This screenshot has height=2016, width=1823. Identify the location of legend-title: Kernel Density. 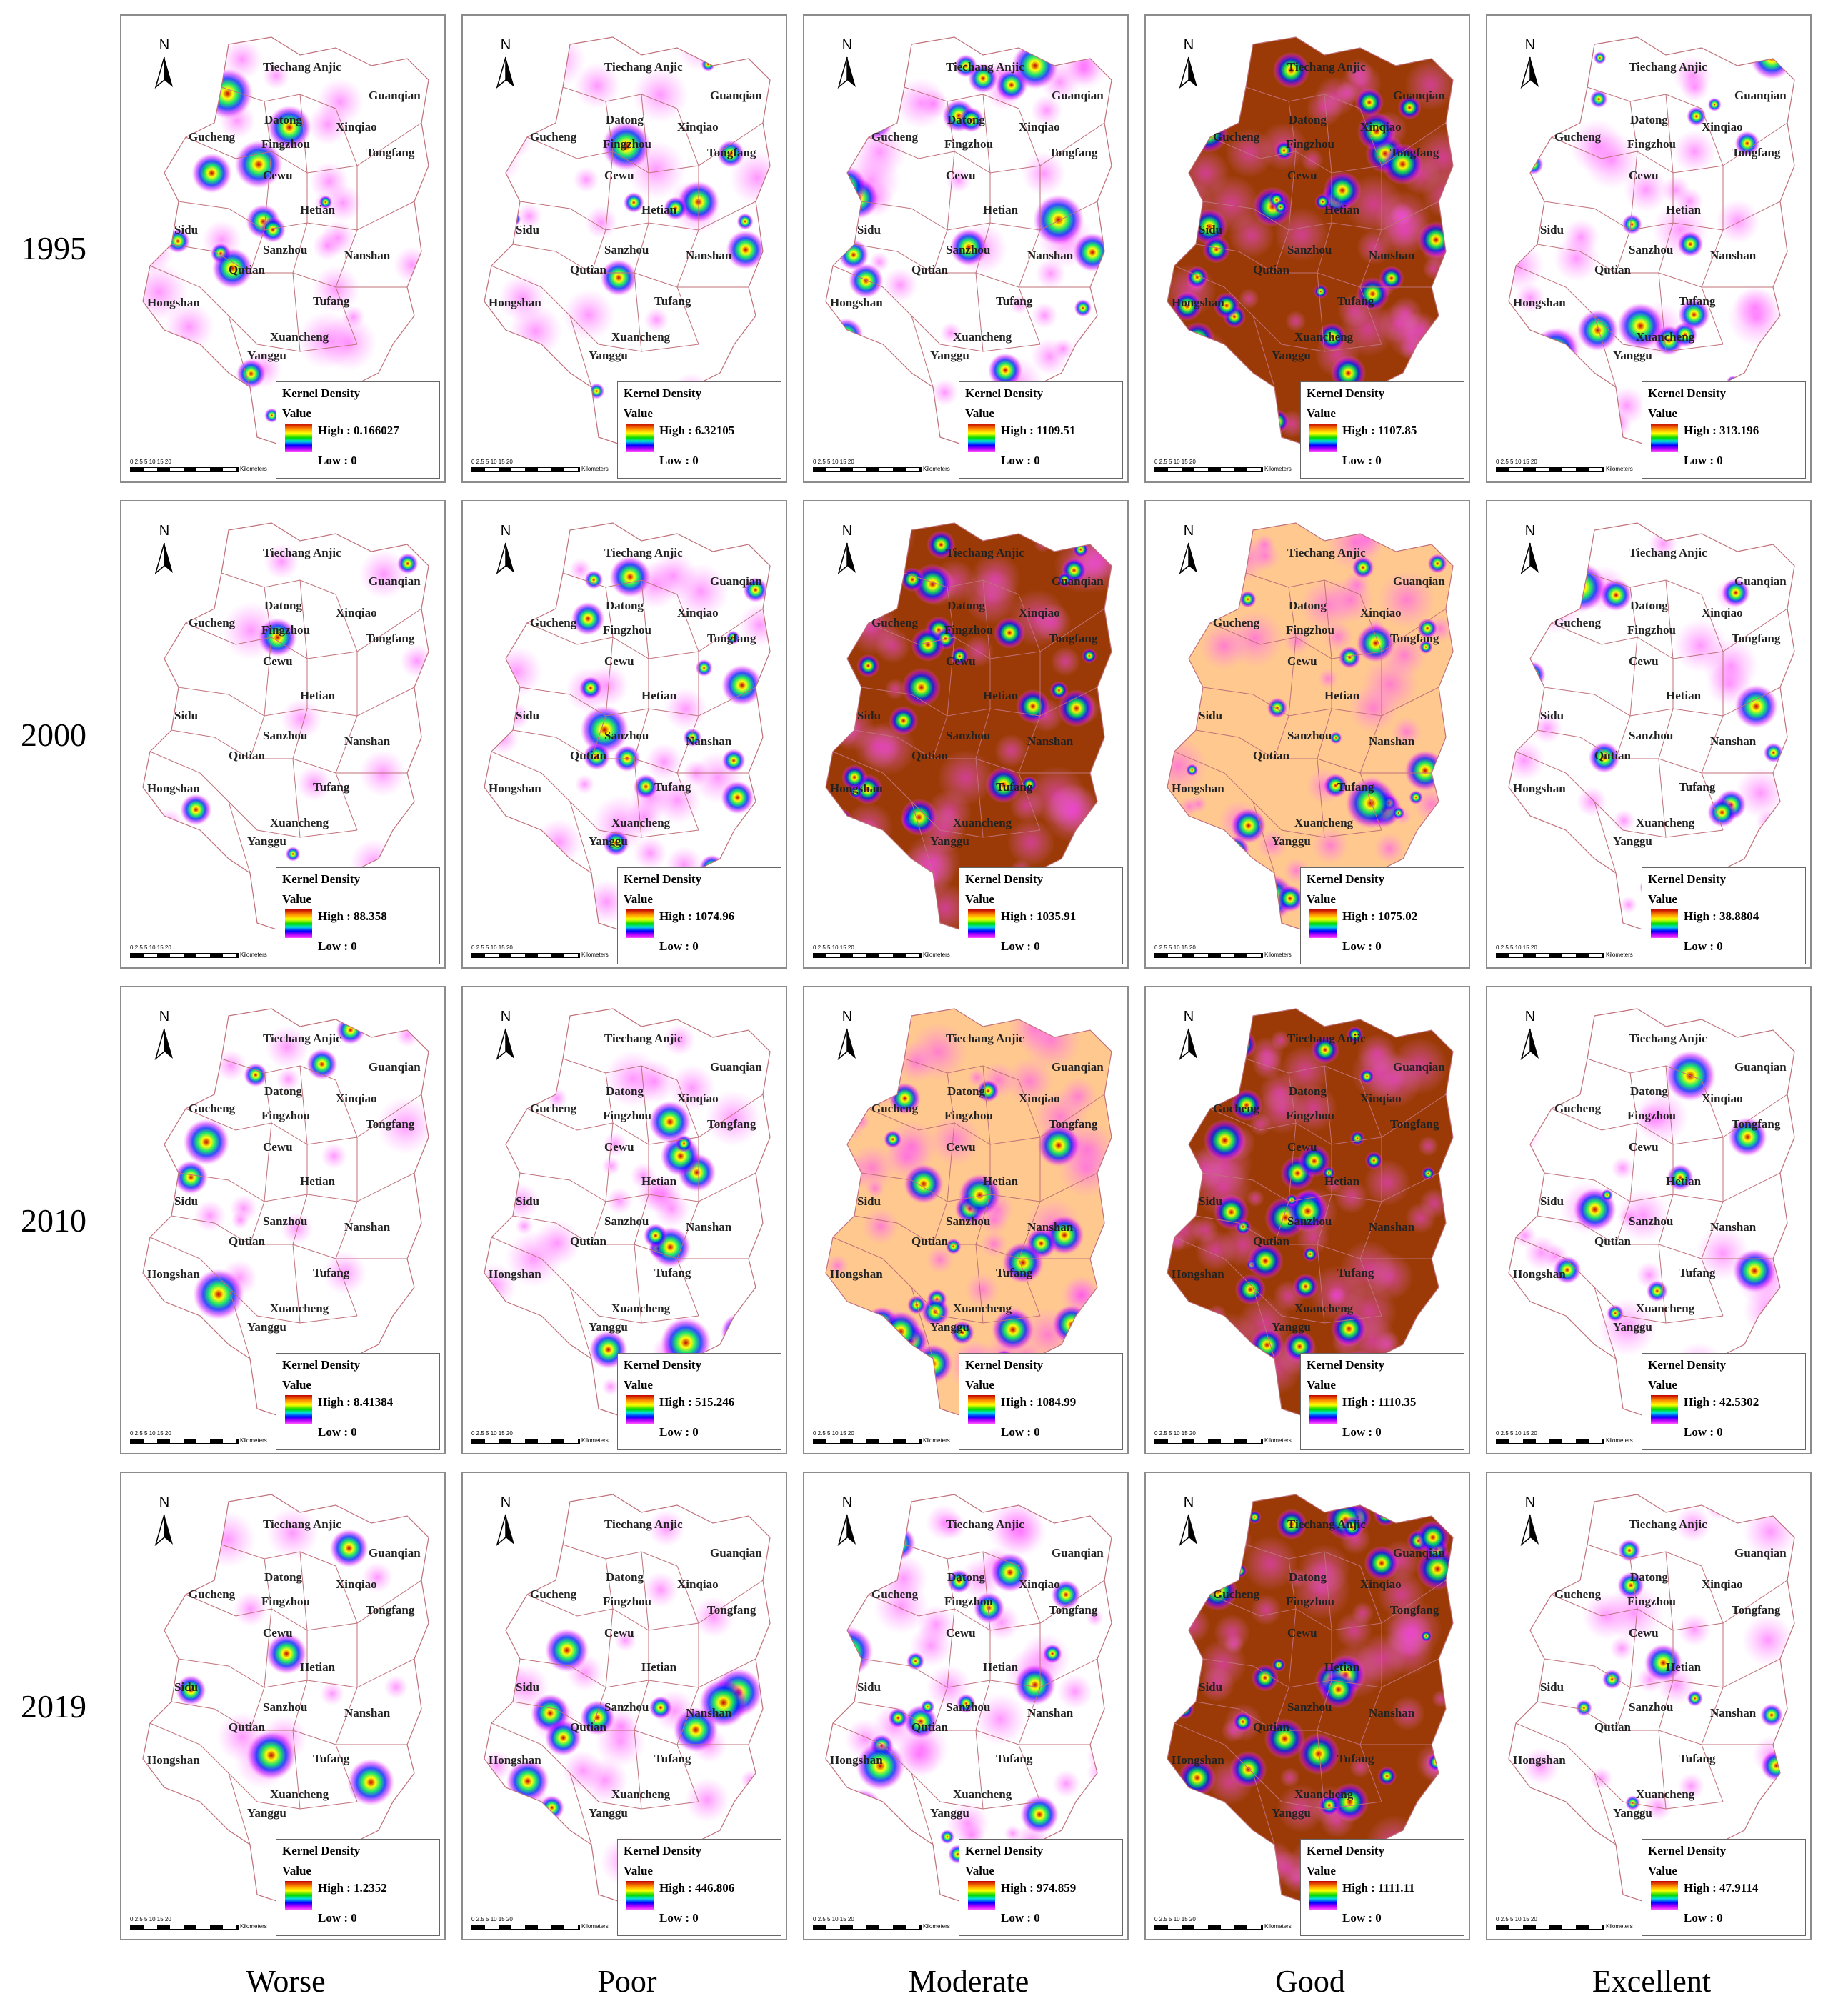
(1346, 1850).